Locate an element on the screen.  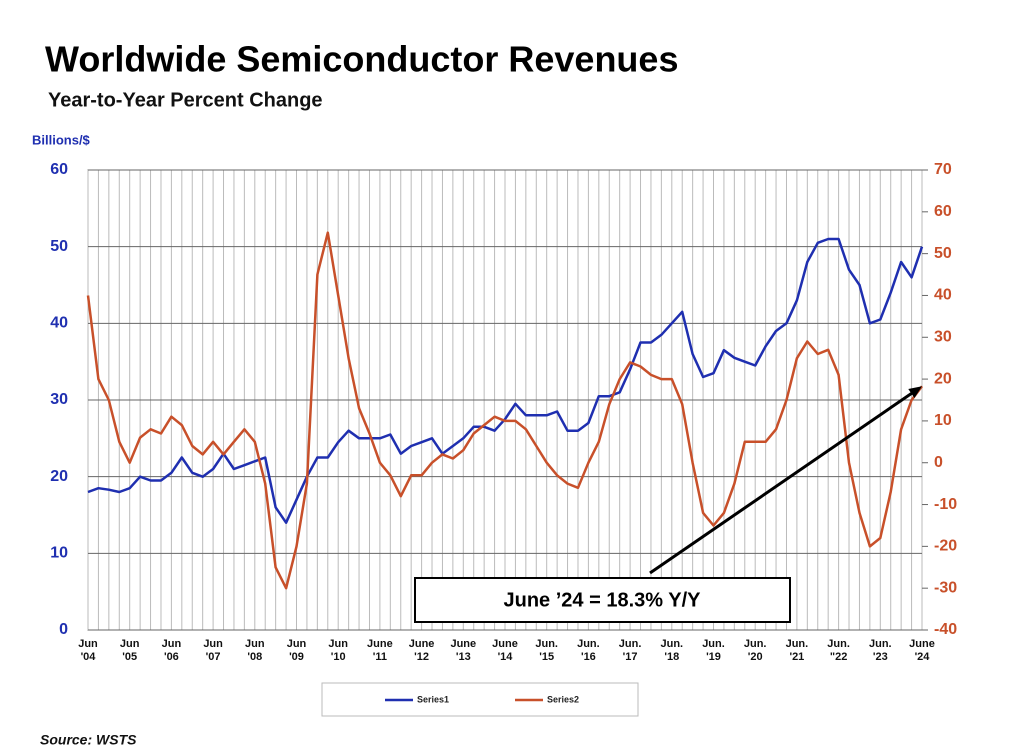
chart-title: Worldwide Semiconductor Revenues is located at coordinates (361, 59).